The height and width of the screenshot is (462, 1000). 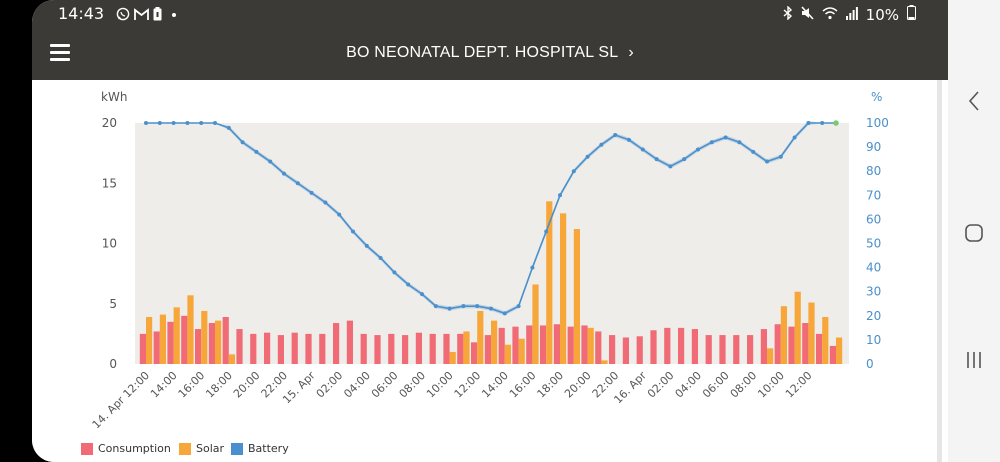 What do you see at coordinates (799, 385) in the screenshot?
I see `x-tick-label: 12:00` at bounding box center [799, 385].